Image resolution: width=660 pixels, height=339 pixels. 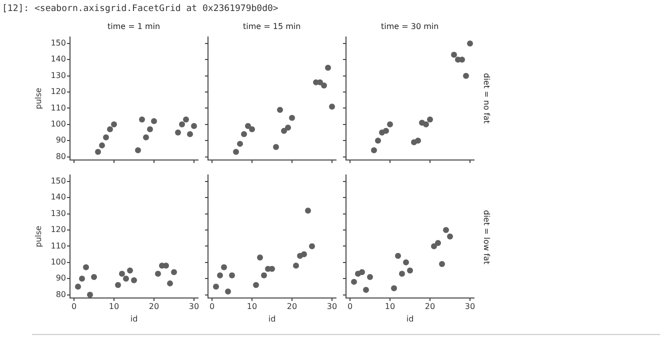 What do you see at coordinates (114, 306) in the screenshot?
I see `x-tick-label: 10` at bounding box center [114, 306].